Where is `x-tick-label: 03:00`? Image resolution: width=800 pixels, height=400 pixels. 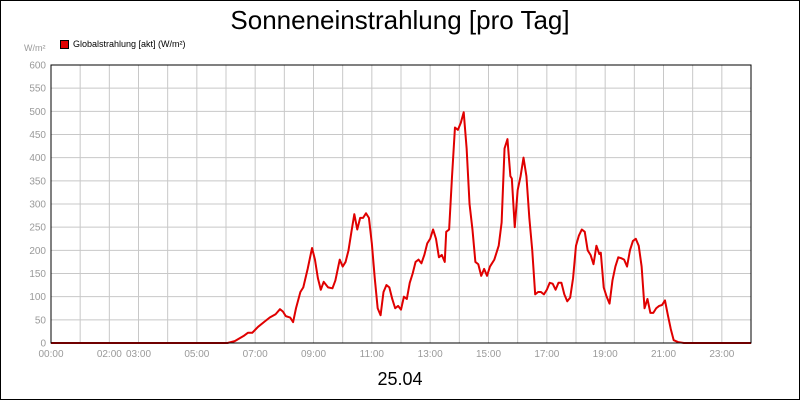
x-tick-label: 03:00 is located at coordinates (138, 354).